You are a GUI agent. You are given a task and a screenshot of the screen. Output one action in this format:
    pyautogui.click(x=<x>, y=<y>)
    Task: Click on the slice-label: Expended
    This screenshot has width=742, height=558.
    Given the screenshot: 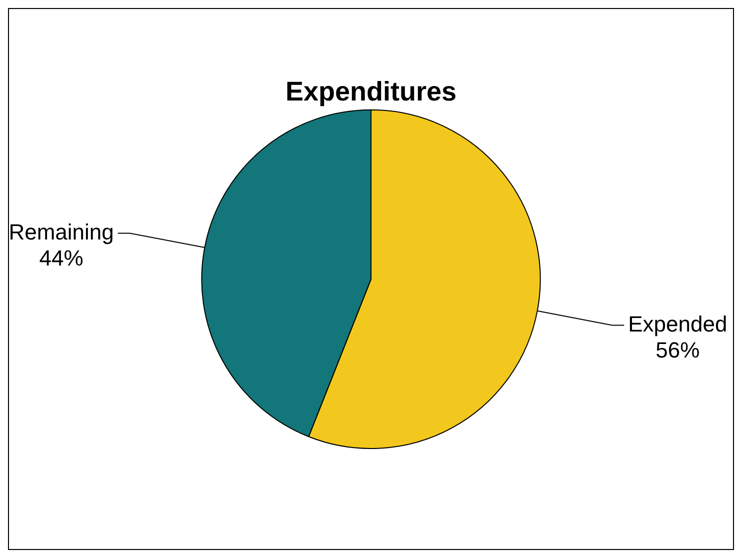 What is the action you would take?
    pyautogui.click(x=678, y=323)
    